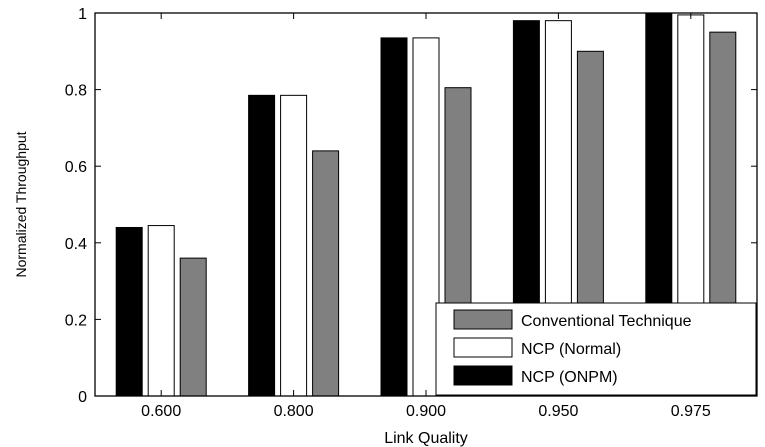  Describe the element at coordinates (76, 244) in the screenshot. I see `y-tick-label: 0.4` at that location.